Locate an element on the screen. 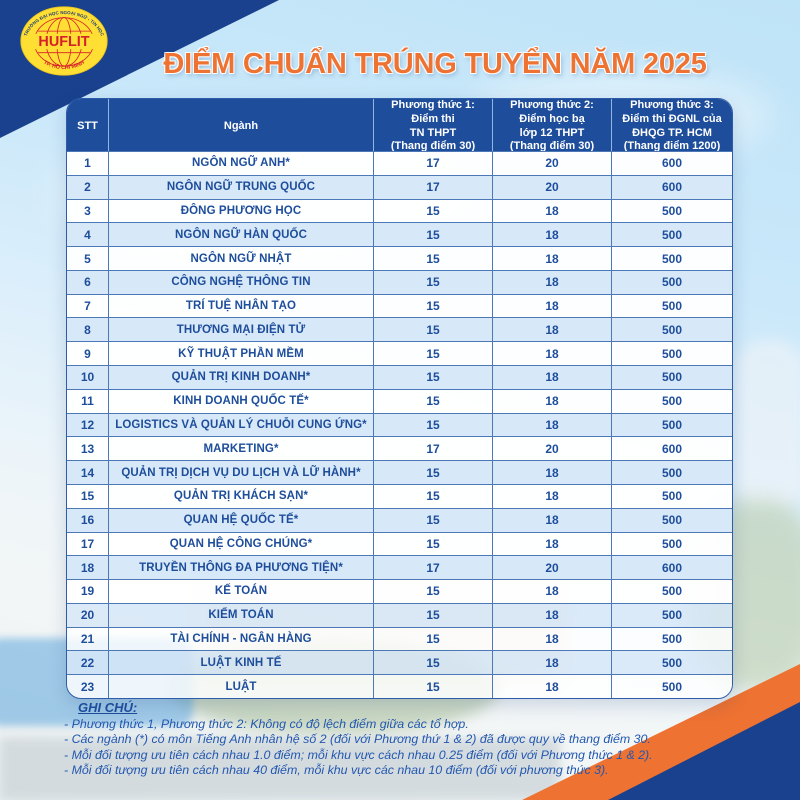  table-row: 17 QUAN HỆ CÔNG CHÚNG* 15 18 500 is located at coordinates (399, 543).